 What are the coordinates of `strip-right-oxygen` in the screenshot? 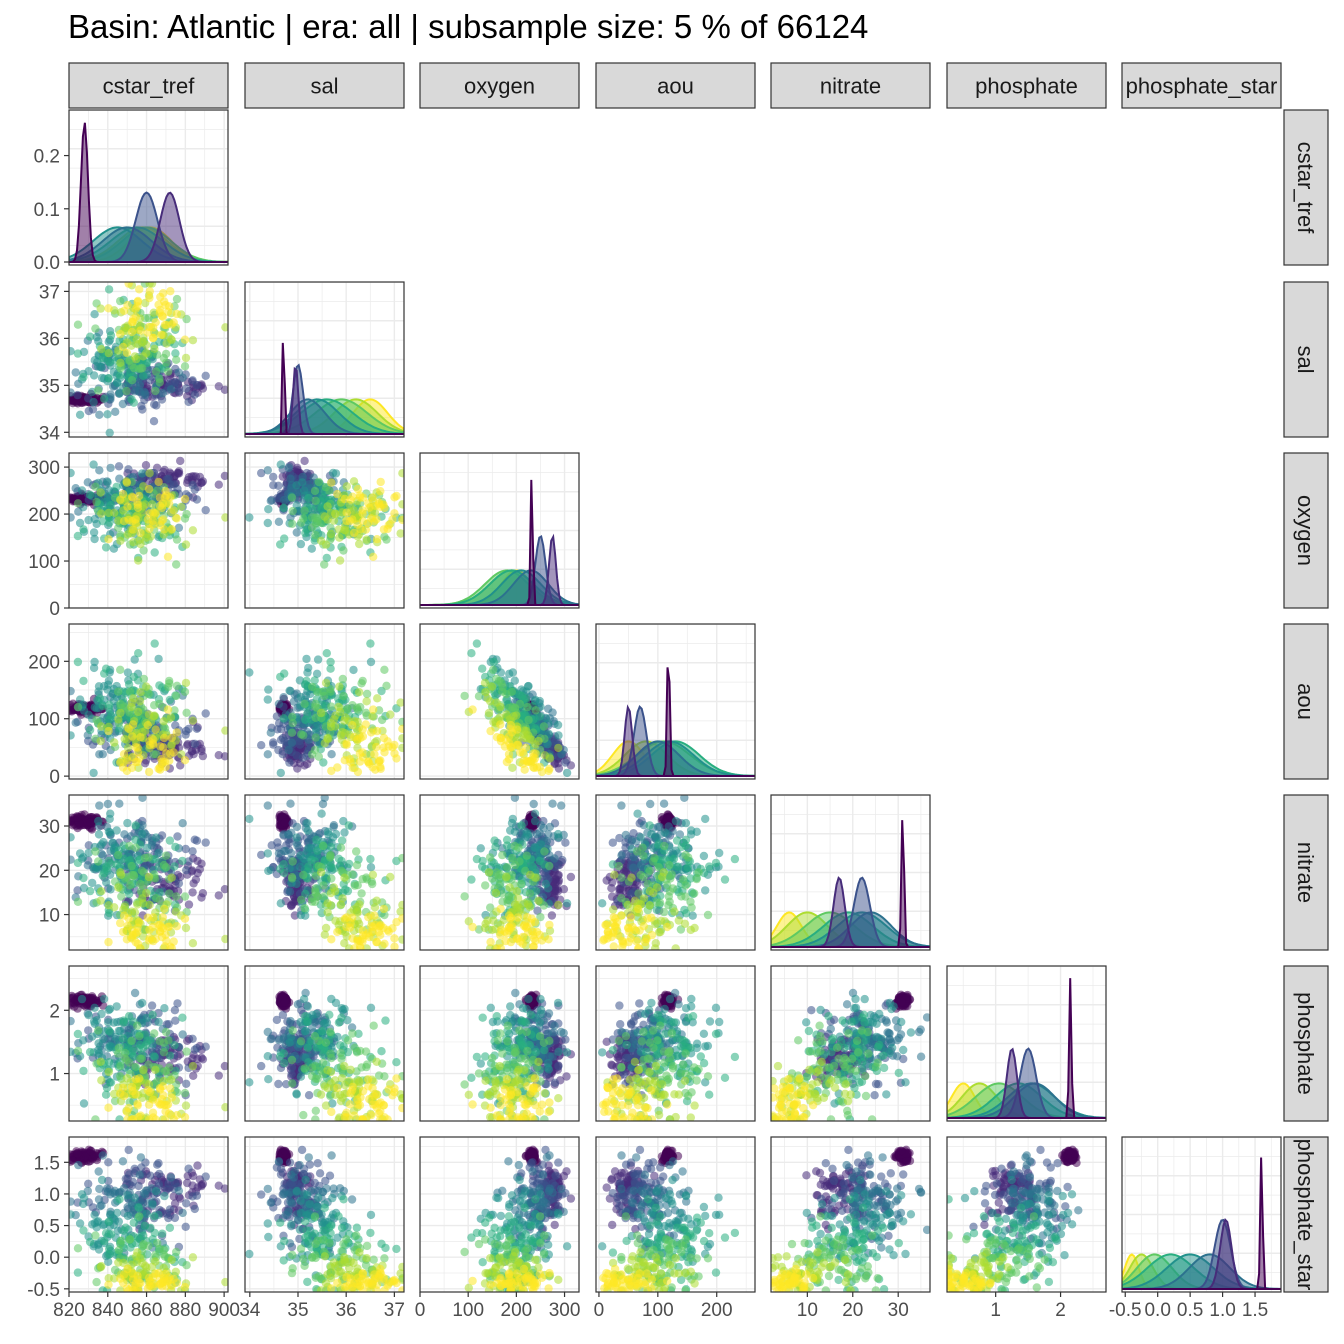 It's located at (1306, 530).